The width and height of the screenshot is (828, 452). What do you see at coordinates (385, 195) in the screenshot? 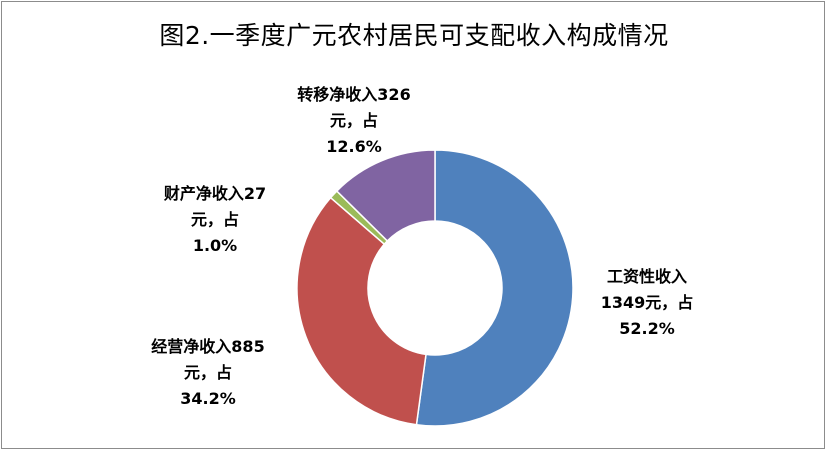
I see `slice-transfer` at bounding box center [385, 195].